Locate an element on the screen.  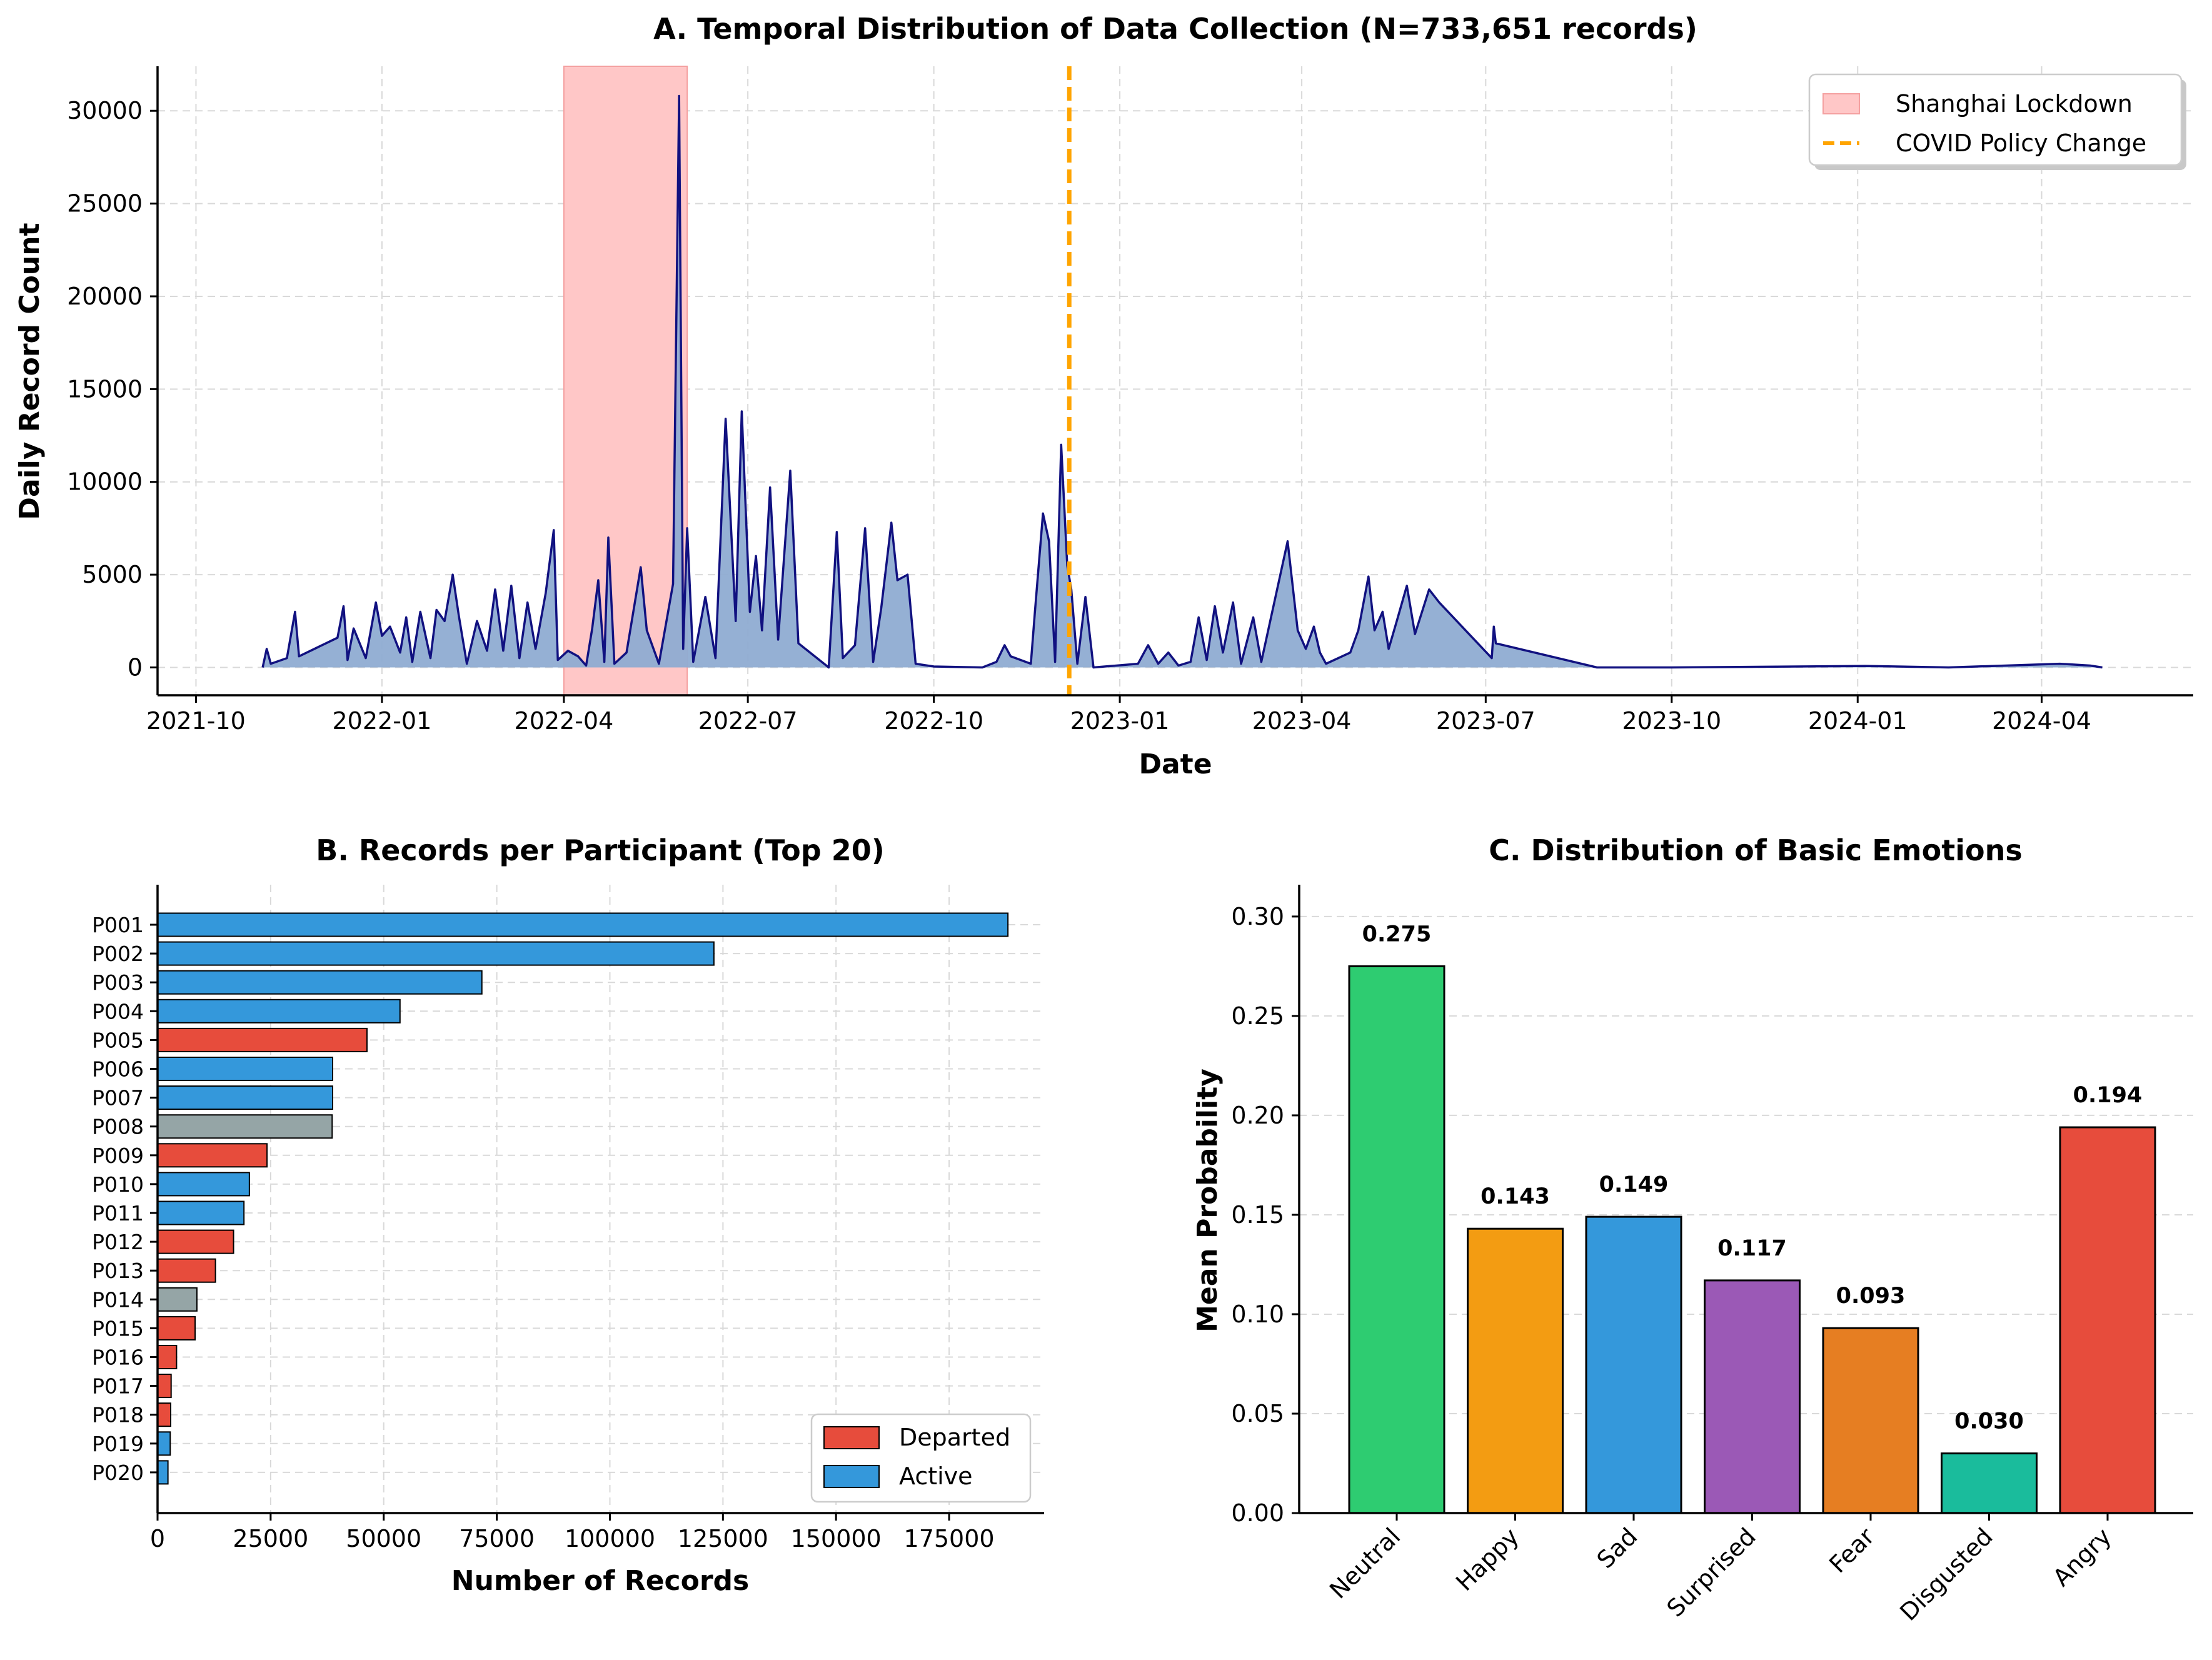
lockdown-legend-label: Shanghai Lockdown is located at coordinates (2015, 104).